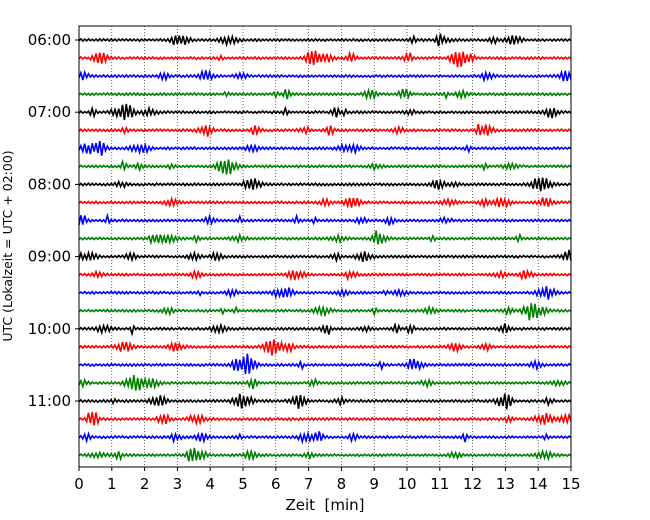  Describe the element at coordinates (112, 484) in the screenshot. I see `x-tick-label: 1` at that location.